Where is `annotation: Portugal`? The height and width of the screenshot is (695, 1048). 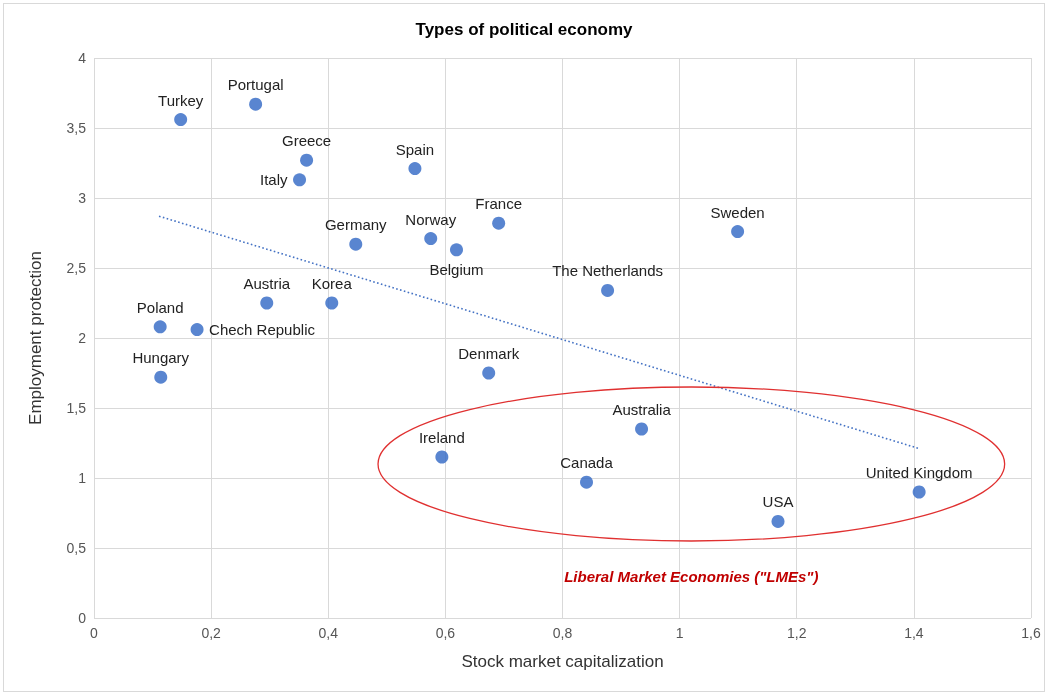 annotation: Portugal is located at coordinates (255, 85).